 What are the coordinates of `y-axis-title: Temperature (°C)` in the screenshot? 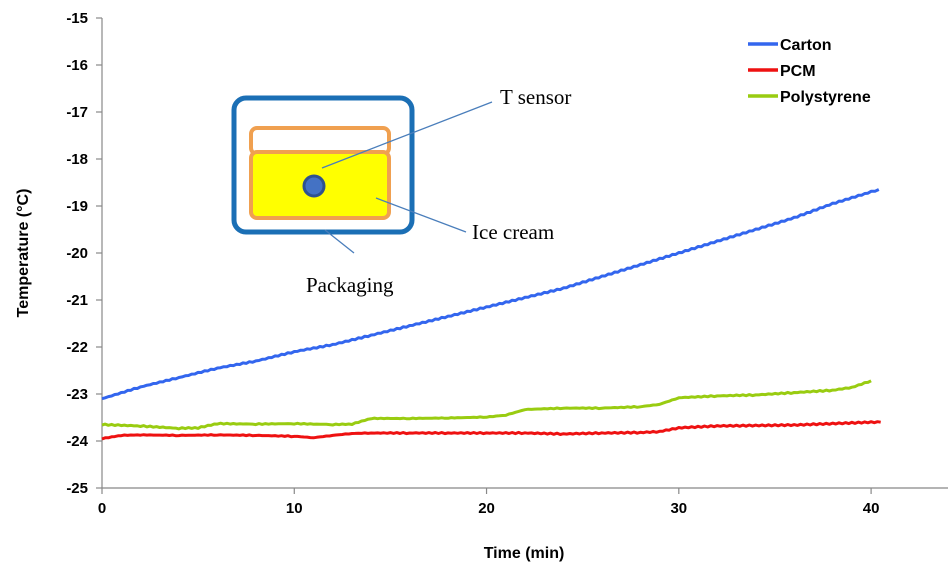 It's located at (23, 253).